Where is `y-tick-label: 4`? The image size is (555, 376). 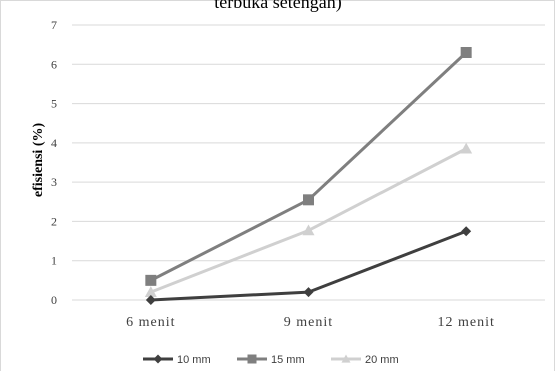 y-tick-label: 4 is located at coordinates (54, 143).